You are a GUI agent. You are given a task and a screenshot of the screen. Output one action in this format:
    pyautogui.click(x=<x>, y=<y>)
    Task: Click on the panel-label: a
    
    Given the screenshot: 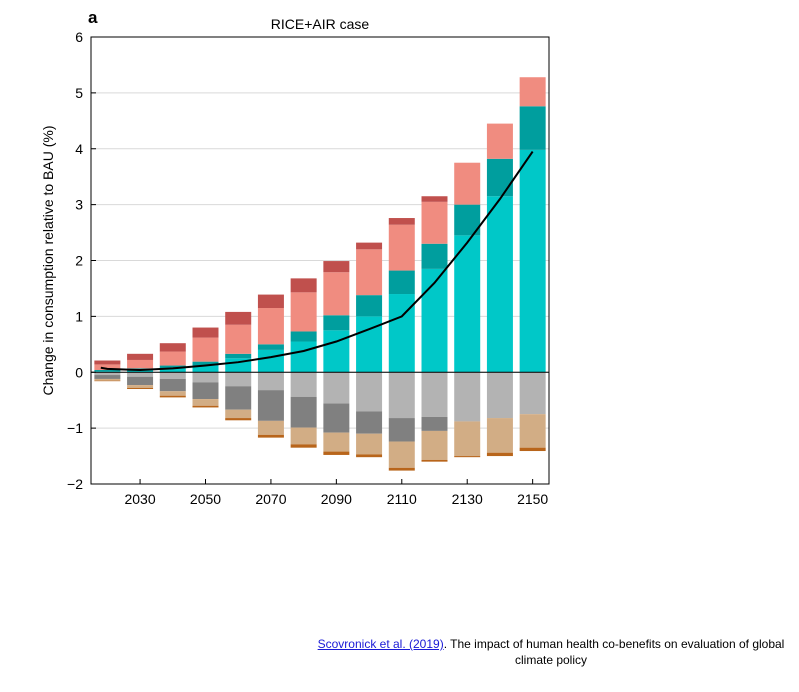 What is the action you would take?
    pyautogui.click(x=93, y=17)
    